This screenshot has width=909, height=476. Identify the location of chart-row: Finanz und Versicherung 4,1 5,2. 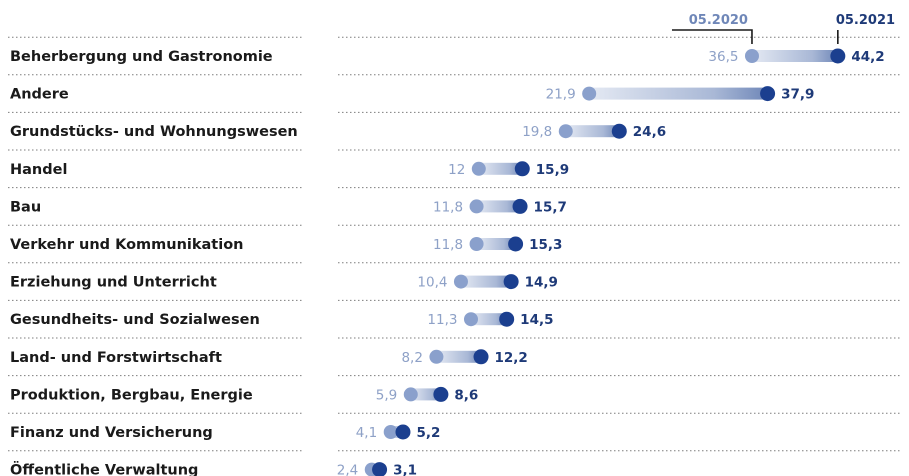
(225, 432).